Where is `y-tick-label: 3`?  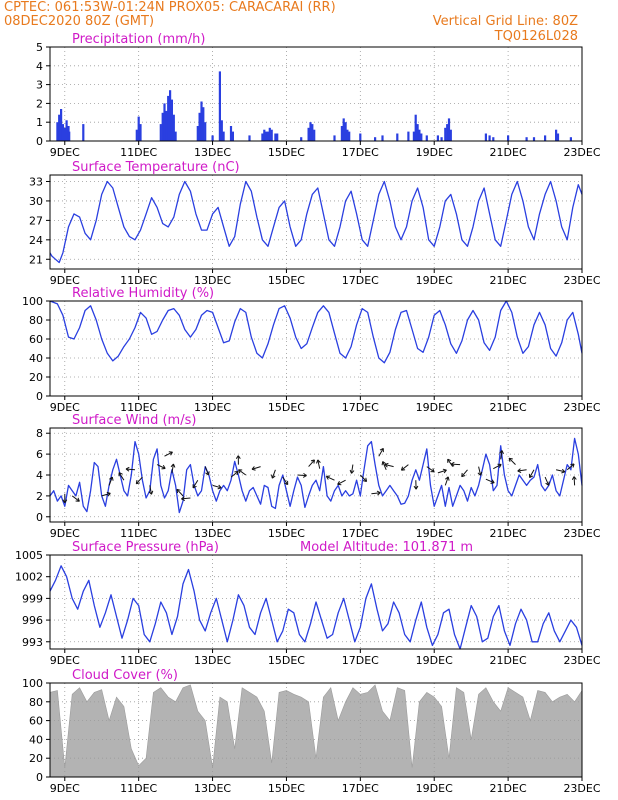 y-tick-label: 3 is located at coordinates (39, 85).